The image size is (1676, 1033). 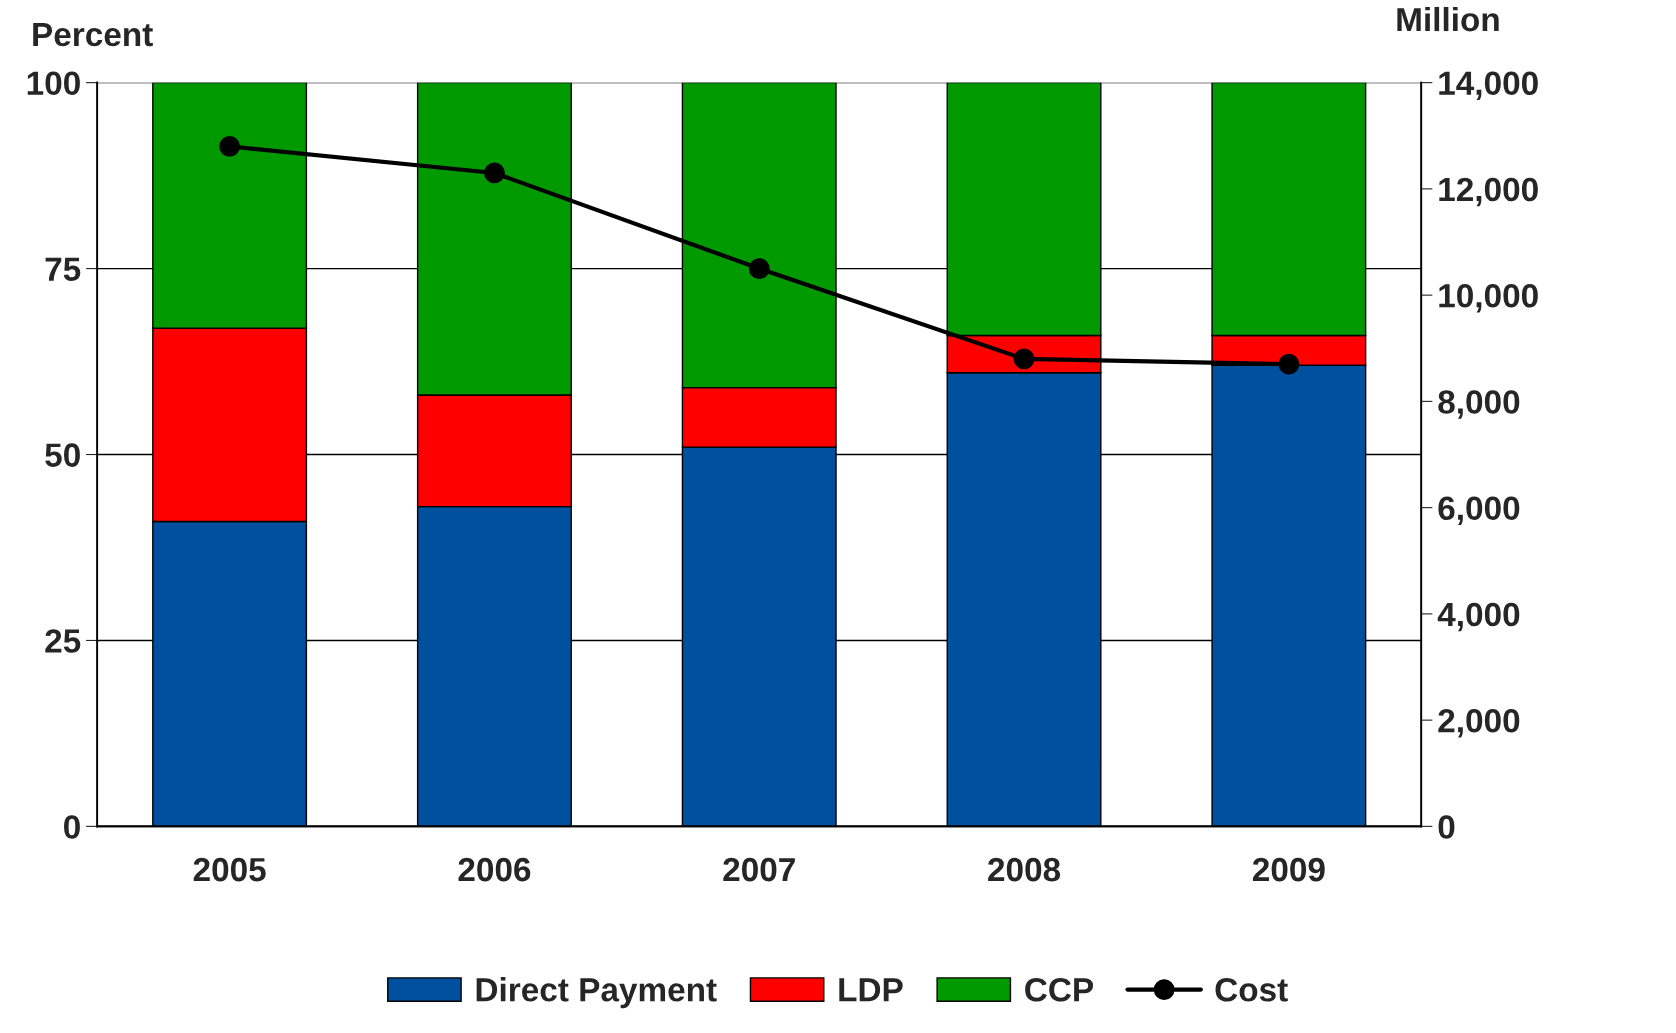 I want to click on y-tick-label: 100, so click(x=53, y=83).